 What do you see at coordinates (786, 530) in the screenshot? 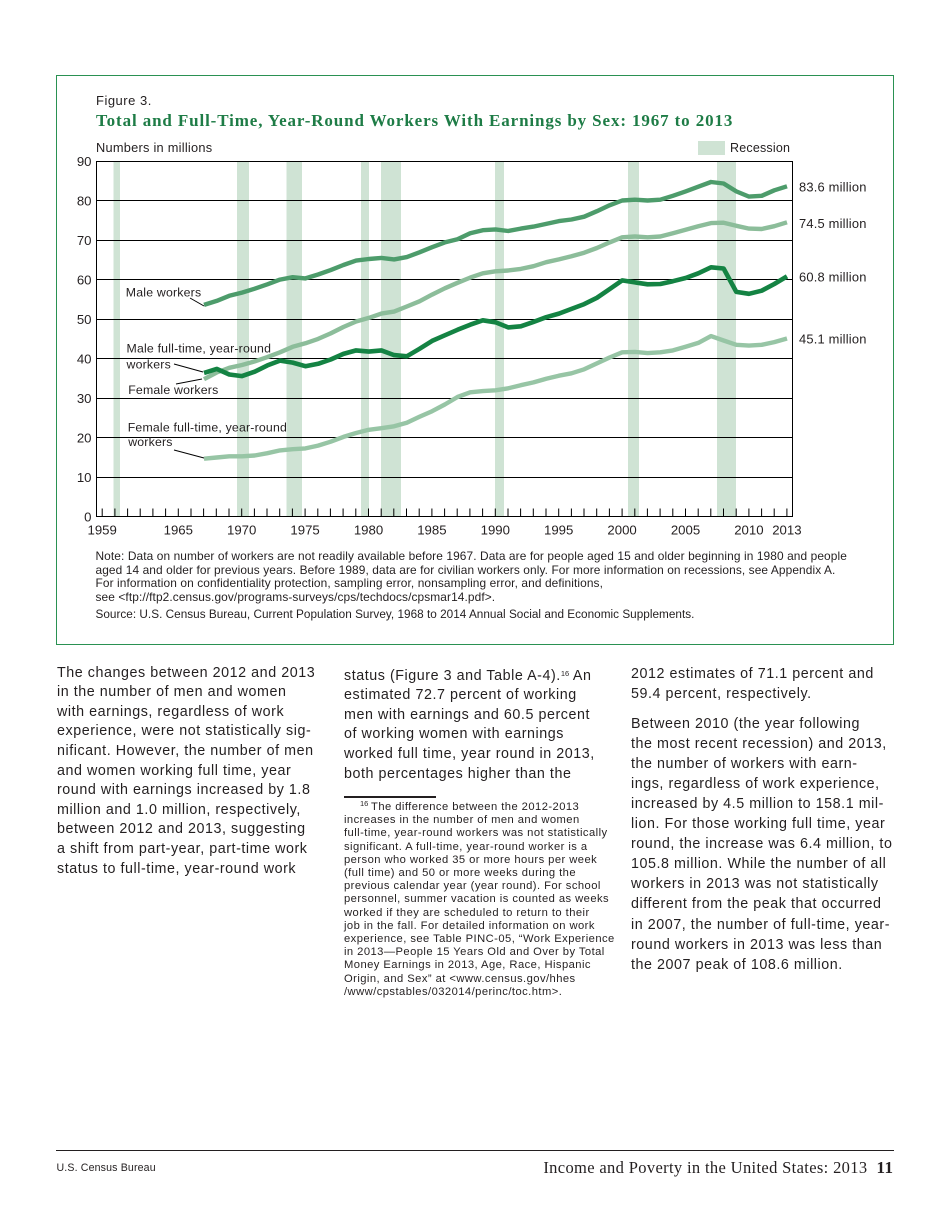
I see `svg-text: 2013` at bounding box center [786, 530].